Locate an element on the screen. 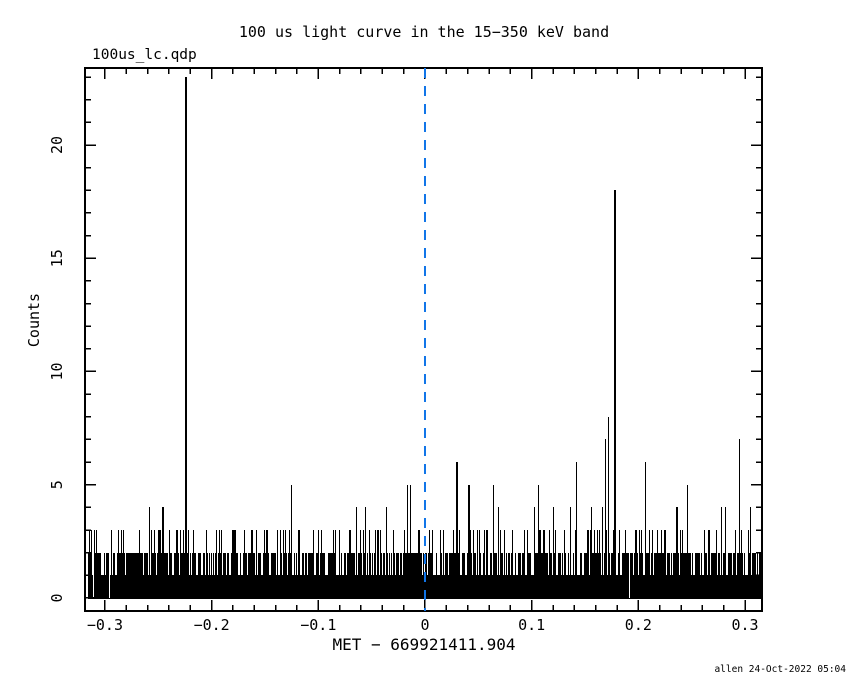 This screenshot has height=680, width=850. x-tick-label: 0 is located at coordinates (424, 625).